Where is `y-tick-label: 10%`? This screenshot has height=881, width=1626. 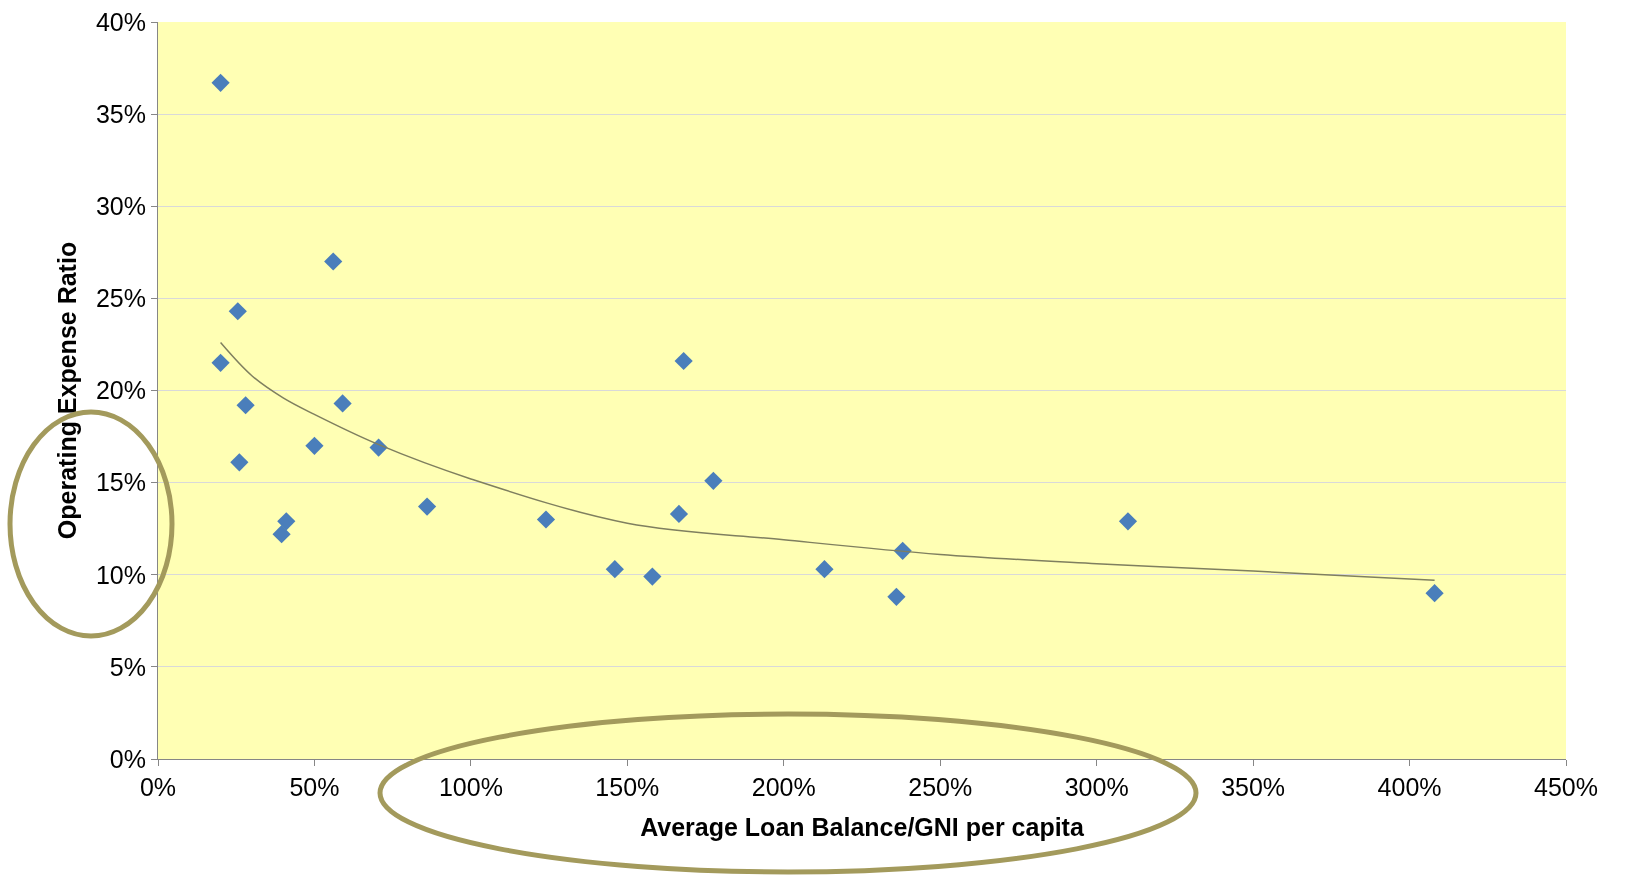 y-tick-label: 10% is located at coordinates (120, 574).